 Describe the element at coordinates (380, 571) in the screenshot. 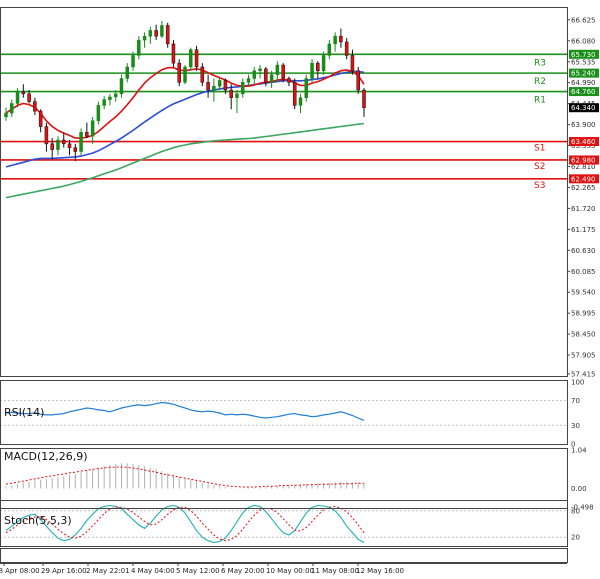

I see `time-tick-label: 12 May 16:00` at that location.